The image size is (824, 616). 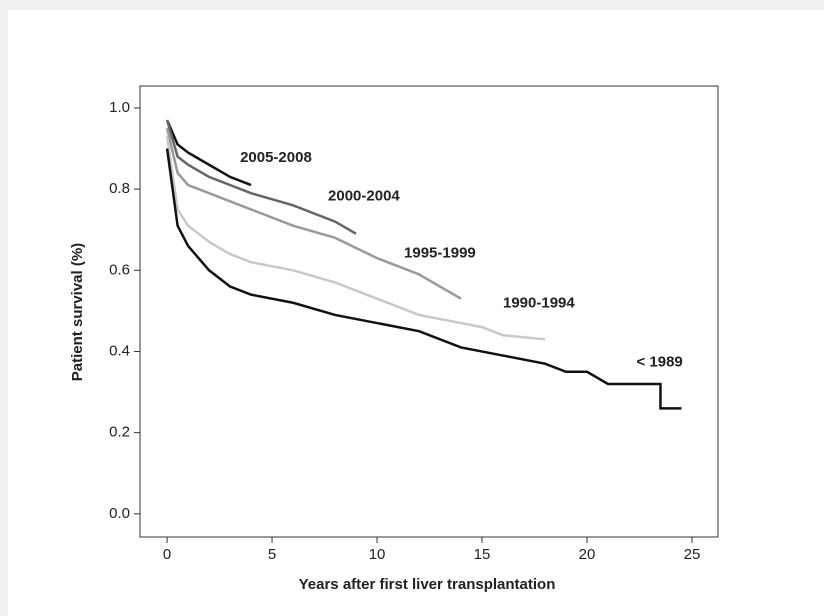 What do you see at coordinates (427, 584) in the screenshot?
I see `x-axis-label: Years after first liver transplantation` at bounding box center [427, 584].